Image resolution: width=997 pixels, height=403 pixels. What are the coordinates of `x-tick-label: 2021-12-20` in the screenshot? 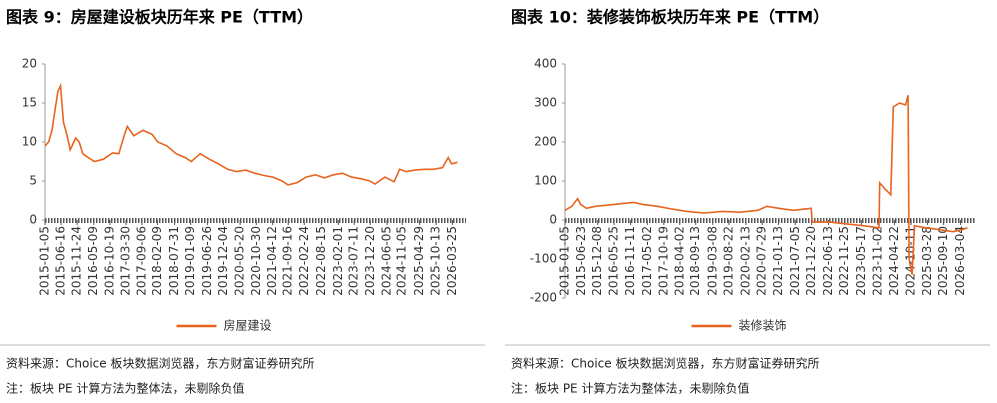 It's located at (811, 261).